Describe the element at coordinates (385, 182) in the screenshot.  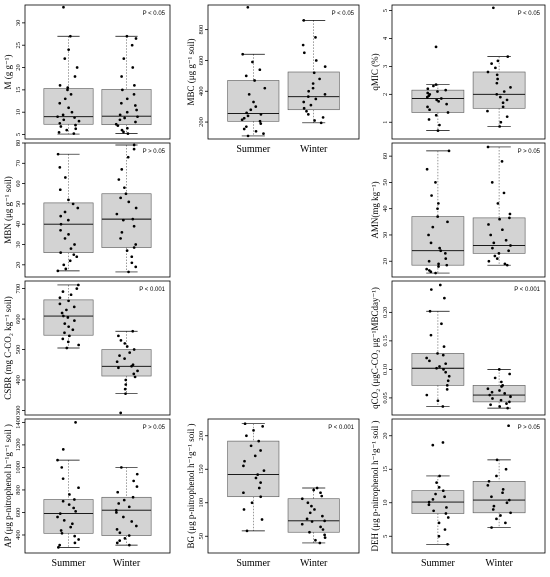
I see `y-tick-label: 50` at that location.